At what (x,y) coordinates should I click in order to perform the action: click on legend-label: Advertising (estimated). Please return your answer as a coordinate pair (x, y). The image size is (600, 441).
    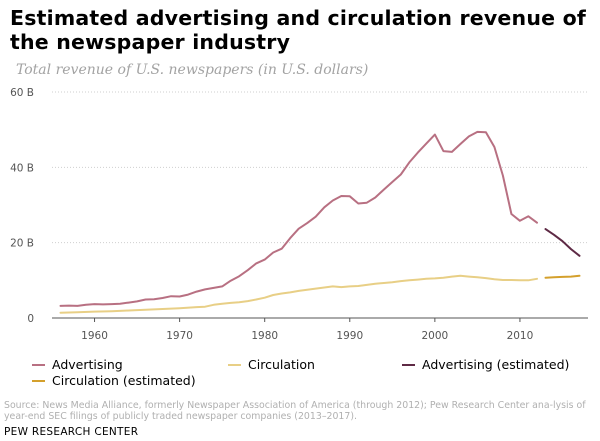
    Looking at the image, I should click on (496, 364).